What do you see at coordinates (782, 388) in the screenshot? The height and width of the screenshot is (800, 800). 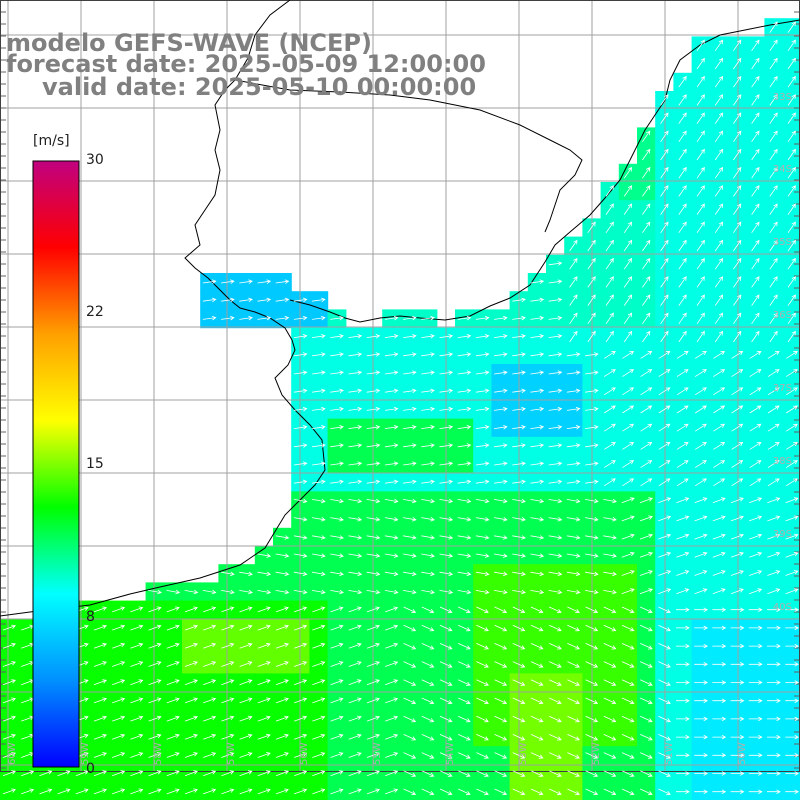 I see `lat-label: 37S` at bounding box center [782, 388].